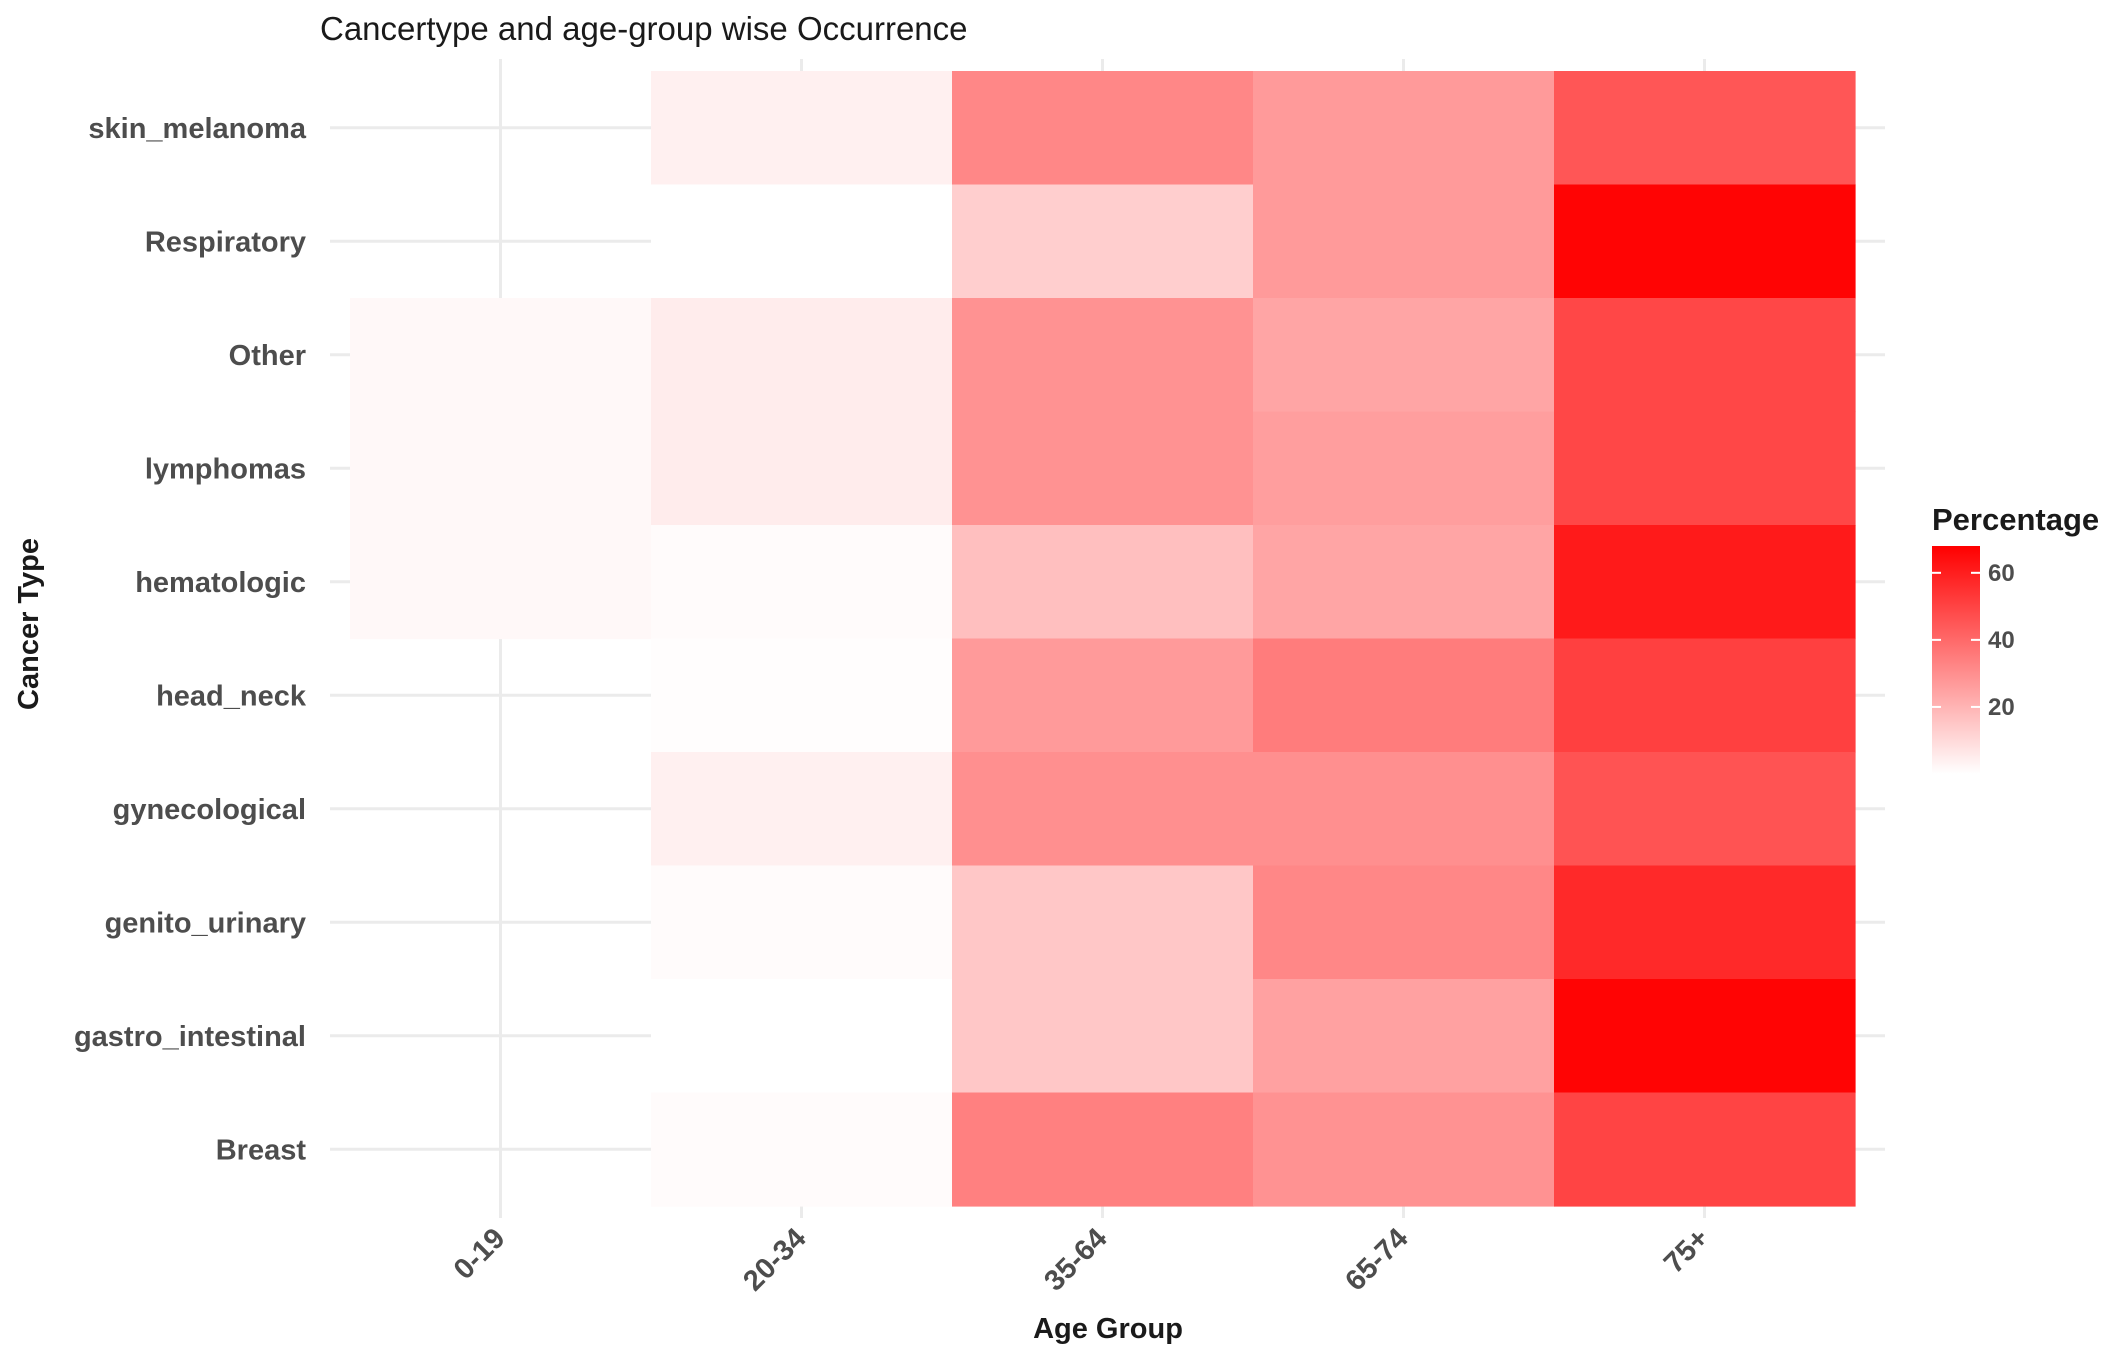 Image resolution: width=2118 pixels, height=1348 pixels. What do you see at coordinates (480, 1254) in the screenshot?
I see `x-tick-label: 0-19` at bounding box center [480, 1254].